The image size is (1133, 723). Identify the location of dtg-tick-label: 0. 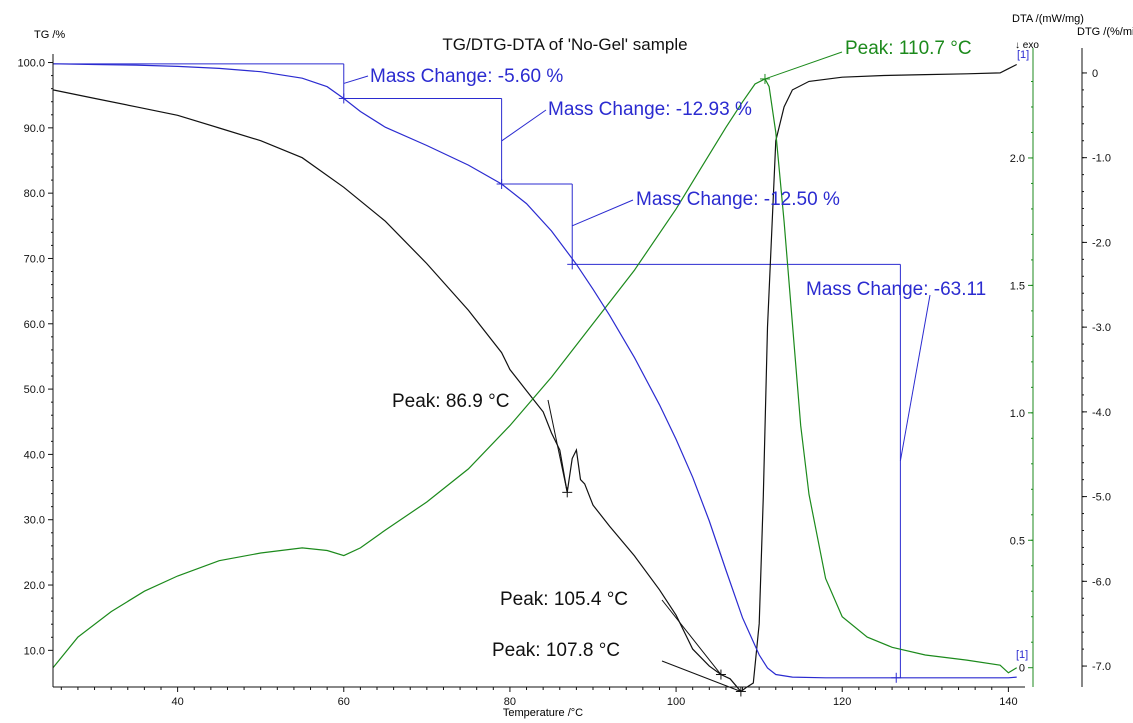
(1095, 74).